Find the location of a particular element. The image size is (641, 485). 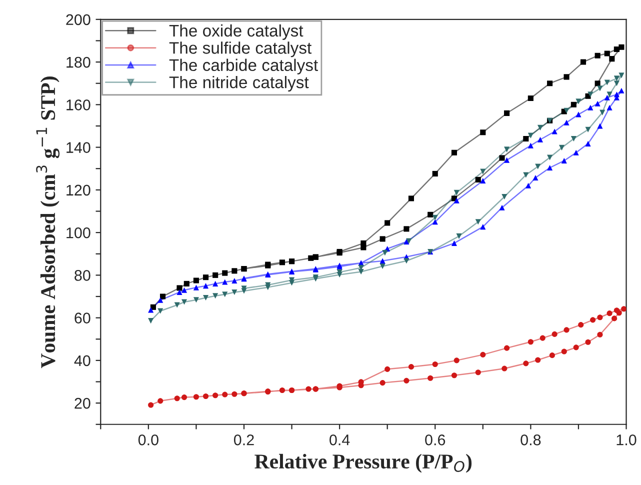

legend-label: The sulfide catalyst is located at coordinates (240, 50).